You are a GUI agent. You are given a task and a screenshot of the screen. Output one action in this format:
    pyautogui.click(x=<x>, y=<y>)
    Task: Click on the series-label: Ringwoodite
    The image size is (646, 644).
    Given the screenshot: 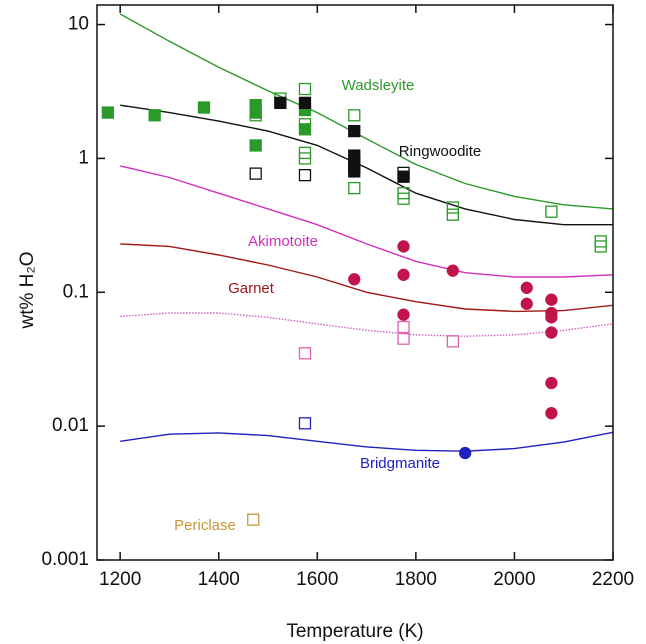 What is the action you would take?
    pyautogui.click(x=440, y=151)
    